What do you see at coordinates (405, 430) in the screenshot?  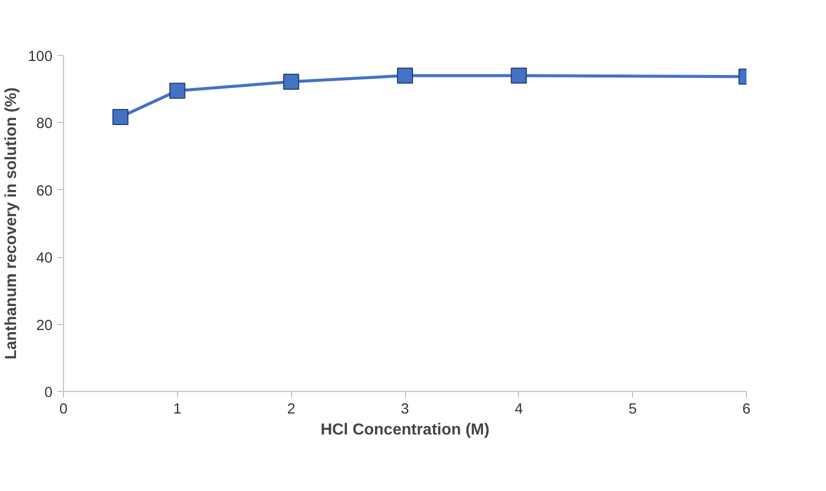 I see `x-axis-title: HCl Concentration (M)` at bounding box center [405, 430].